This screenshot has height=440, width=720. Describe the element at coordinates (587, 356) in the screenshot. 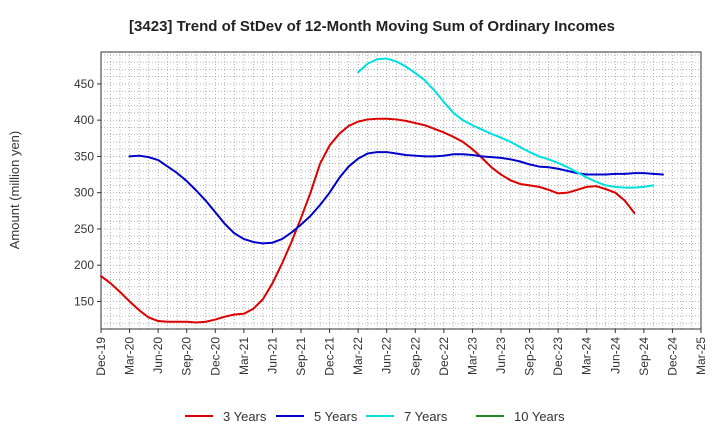

I see `x-tick-label: Mar-24` at that location.